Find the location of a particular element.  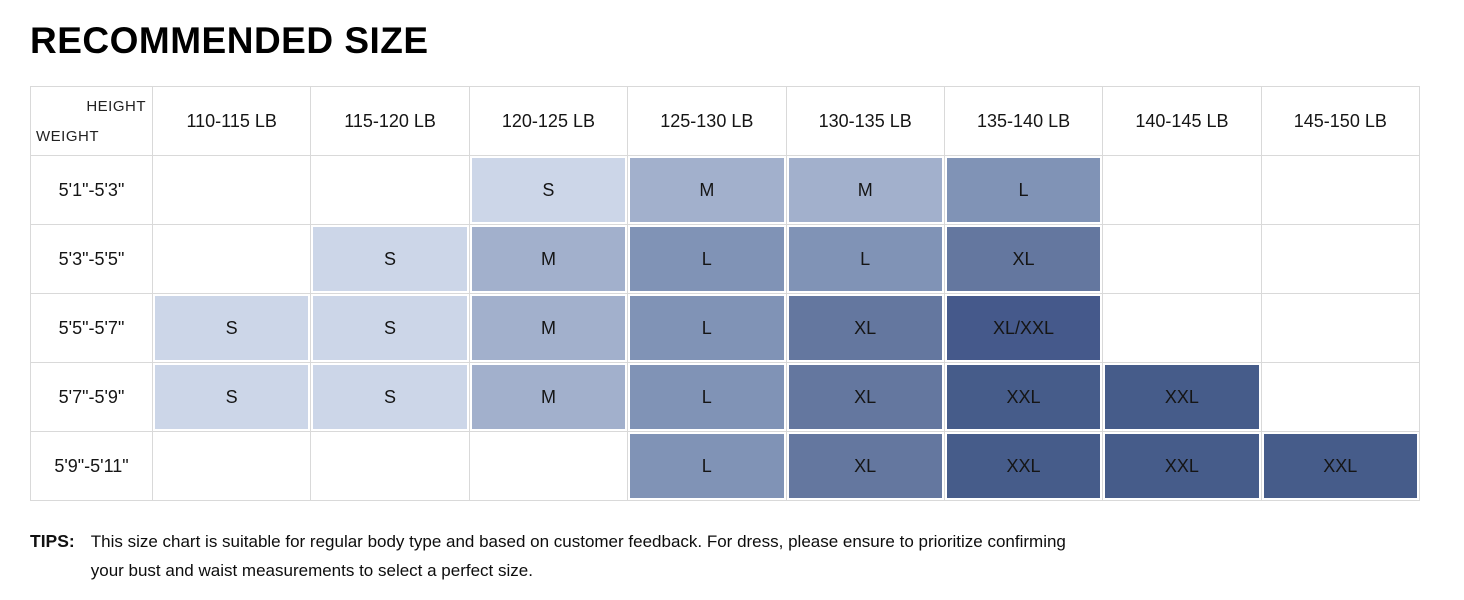

size-cell: XL/XXL is located at coordinates (1023, 328).